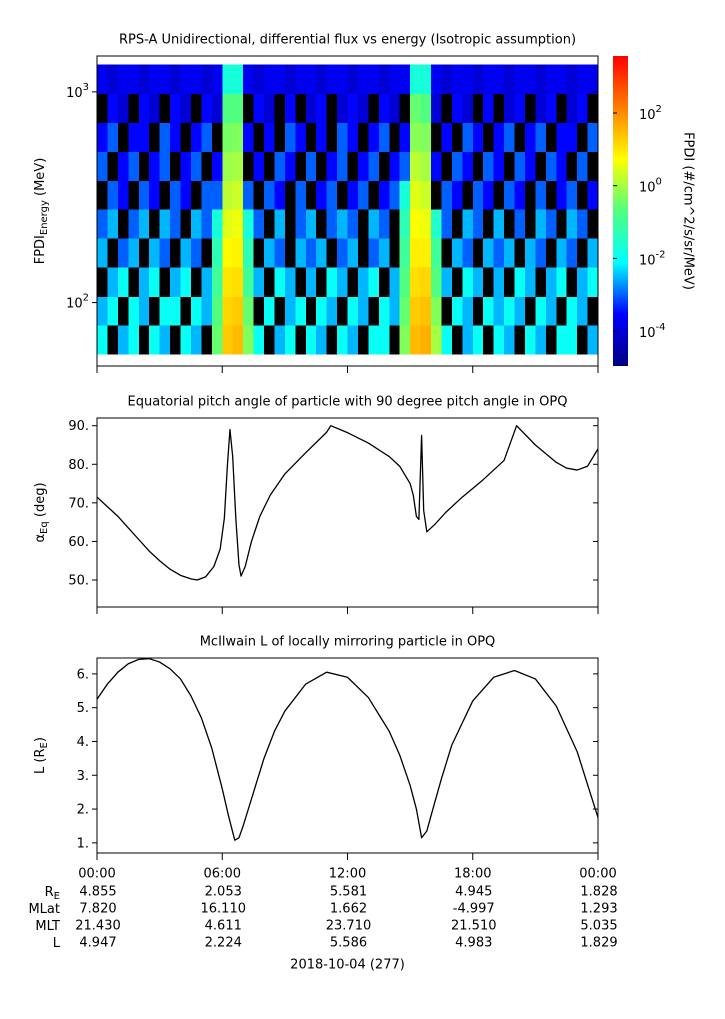 Image resolution: width=725 pixels, height=1019 pixels. What do you see at coordinates (598, 943) in the screenshot?
I see `ephemeris-value: 1.829` at bounding box center [598, 943].